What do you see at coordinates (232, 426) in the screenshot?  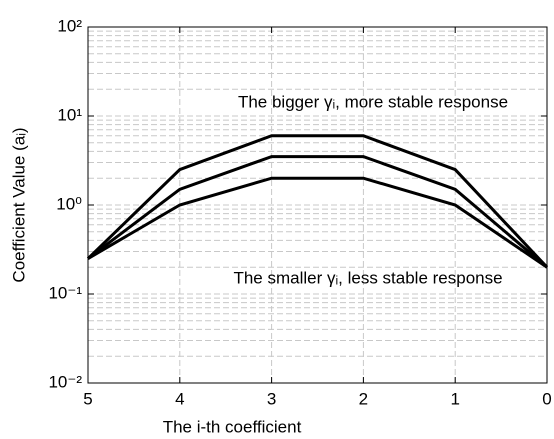 I see `x-axis-label: The i-th coefficient` at bounding box center [232, 426].